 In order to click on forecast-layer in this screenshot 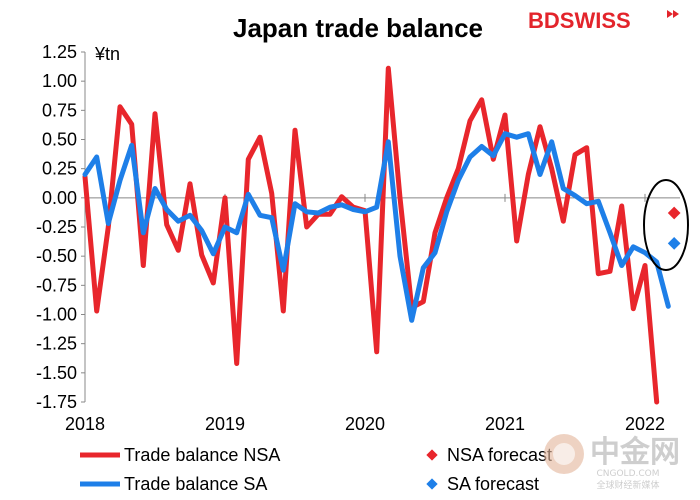, I will do `click(674, 228)`.